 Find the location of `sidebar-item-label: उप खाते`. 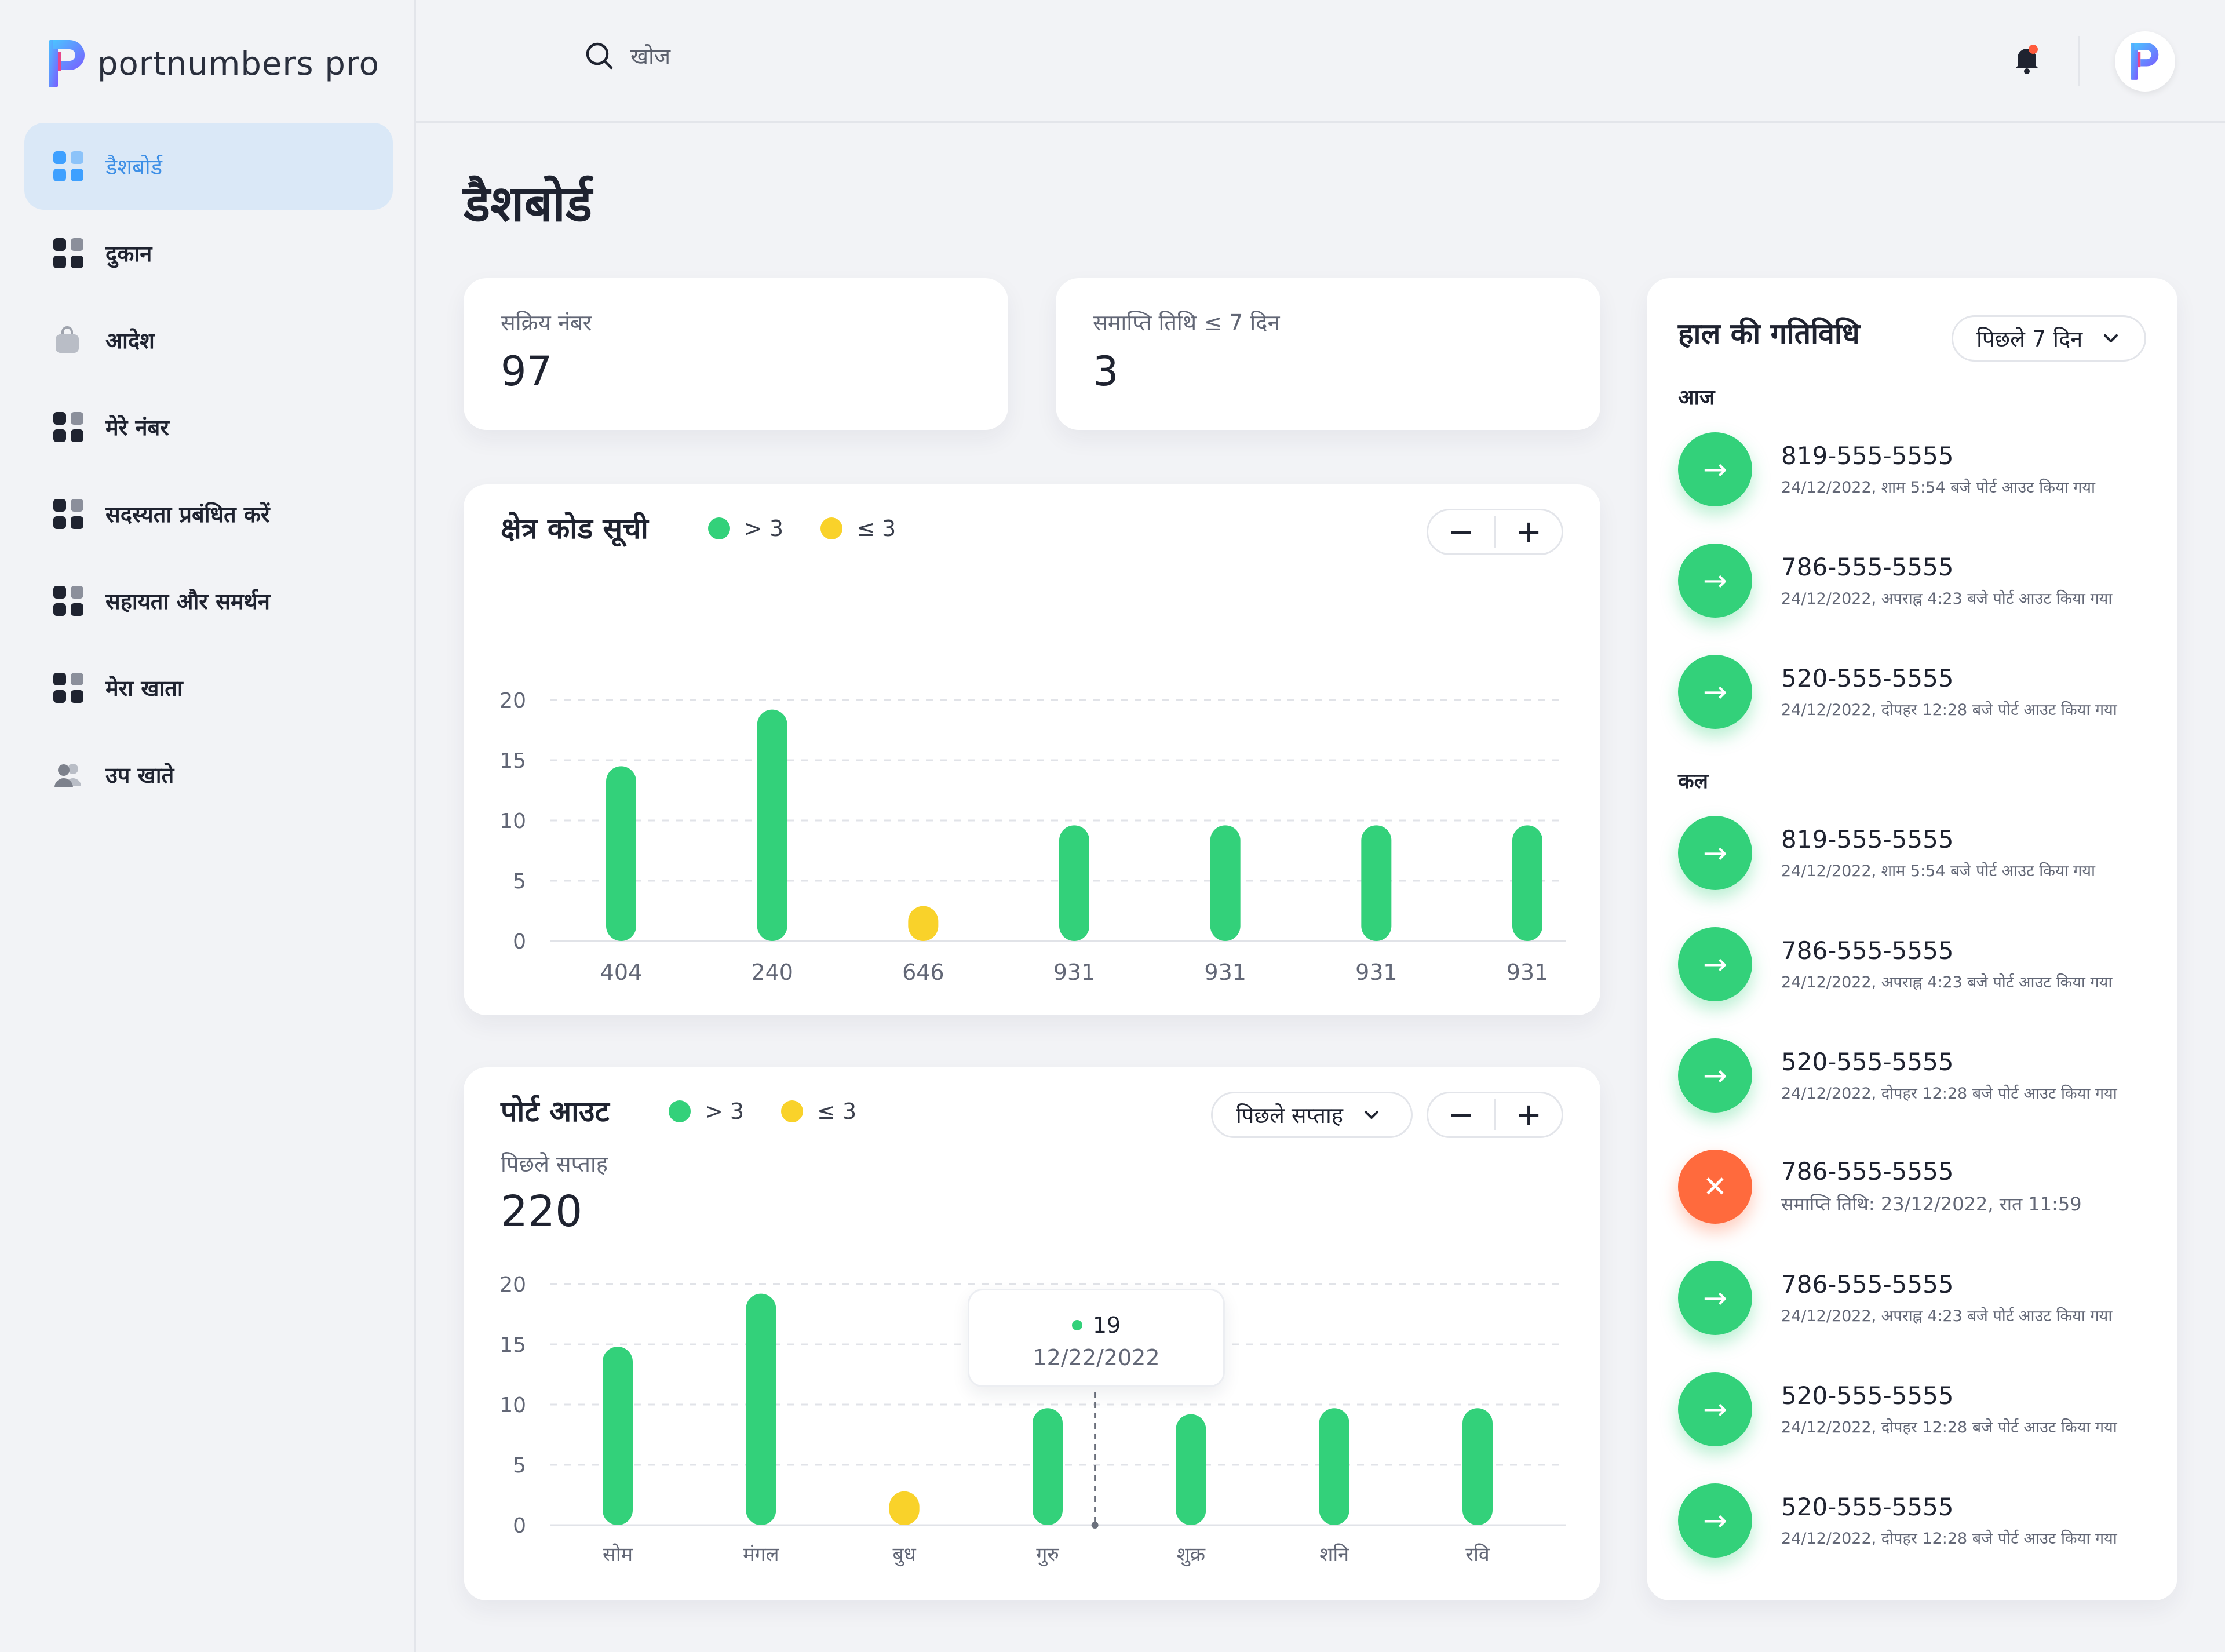

sidebar-item-label: उप खाते is located at coordinates (140, 775).